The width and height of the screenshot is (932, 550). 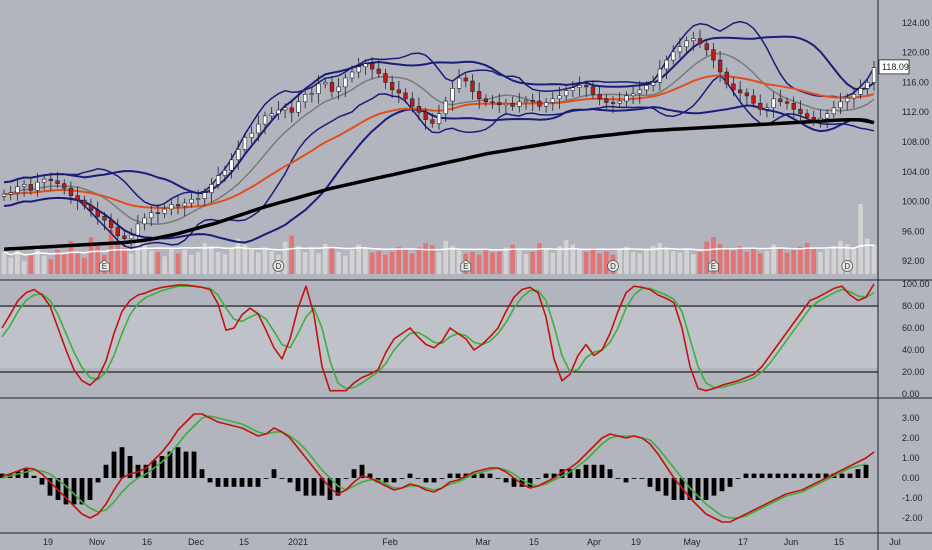 What do you see at coordinates (244, 542) in the screenshot?
I see `x-axis-label: 15` at bounding box center [244, 542].